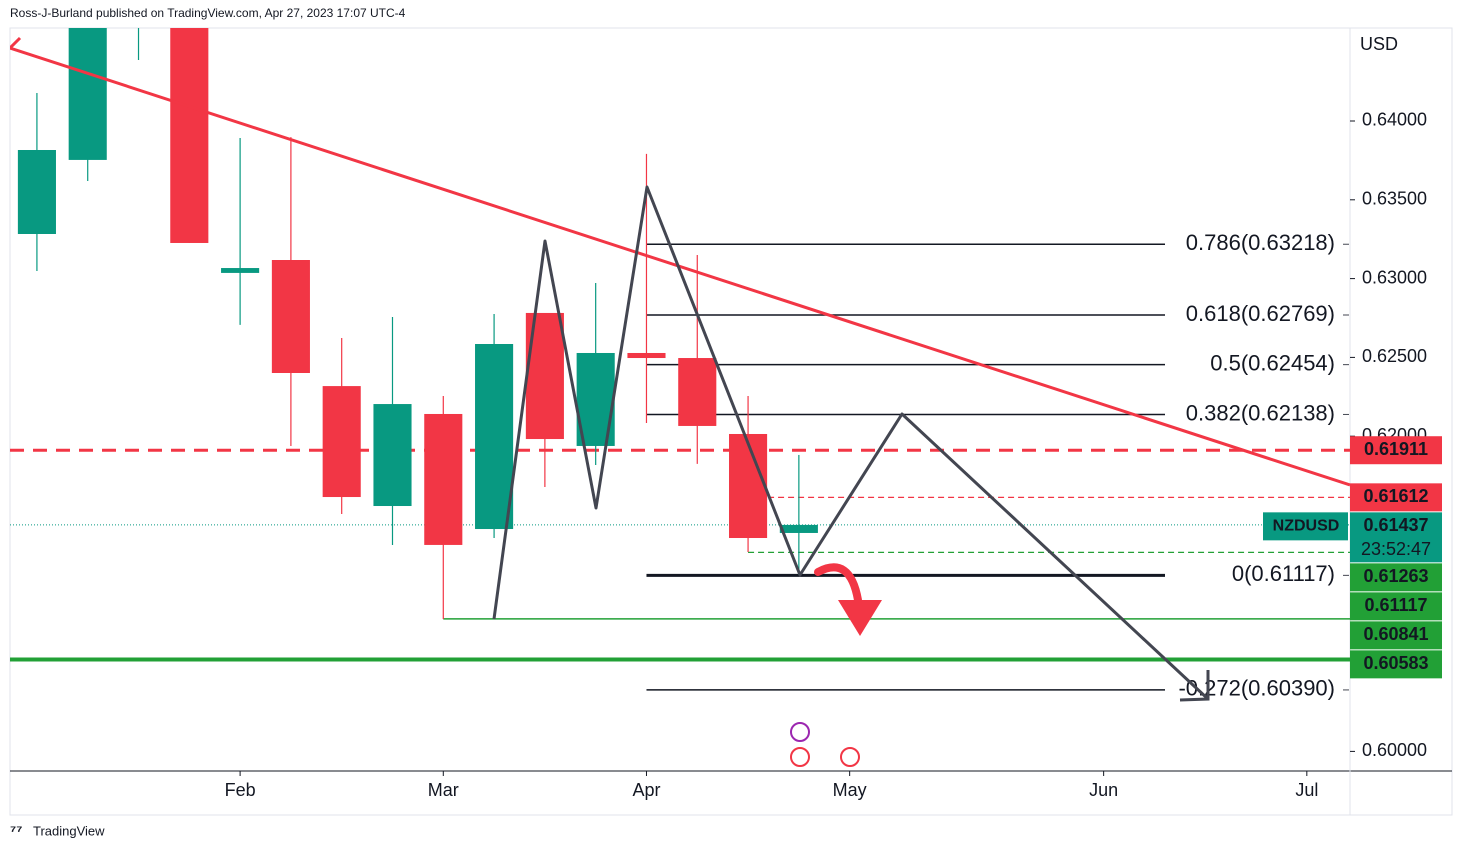  I want to click on x-tick-label: Apr, so click(646, 790).